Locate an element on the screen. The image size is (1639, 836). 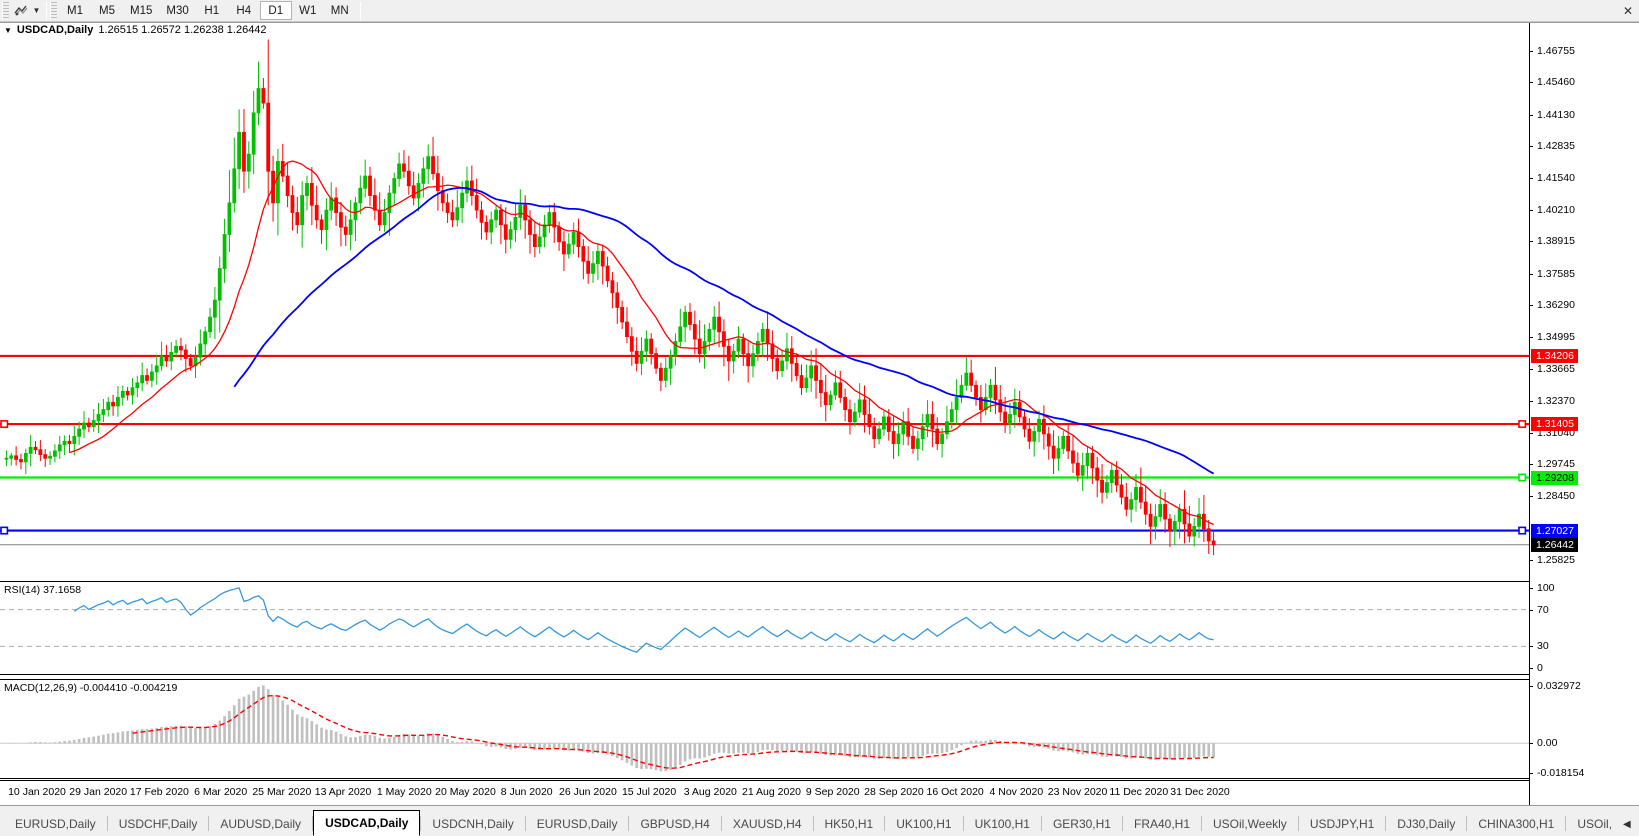
date-tick-label: 11 Dec 2020 is located at coordinates (1139, 792).